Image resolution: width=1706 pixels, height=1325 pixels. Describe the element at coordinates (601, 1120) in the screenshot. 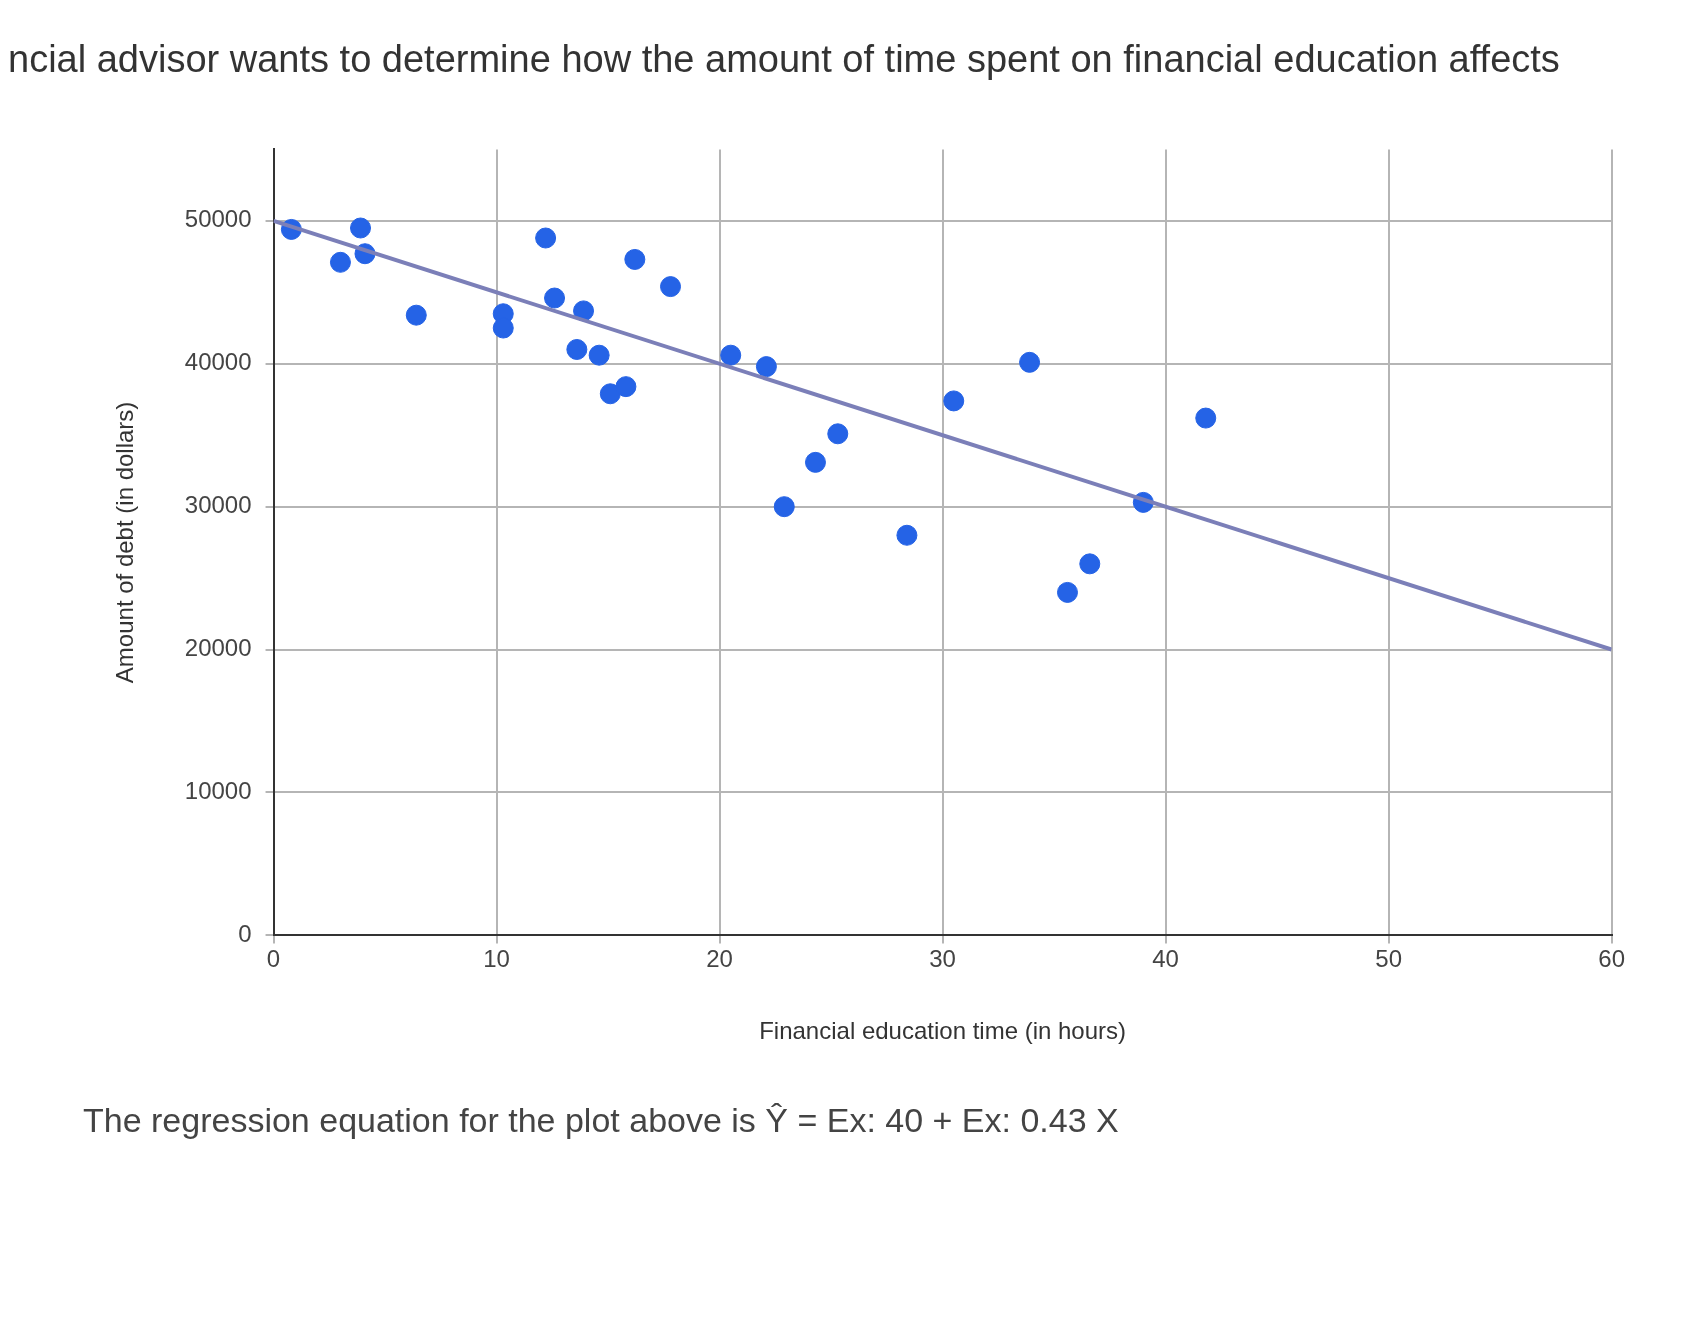

I see `text: The regression equation for the plot above is Ŷ = Ex: 40 + Ex: 0.43 X` at that location.